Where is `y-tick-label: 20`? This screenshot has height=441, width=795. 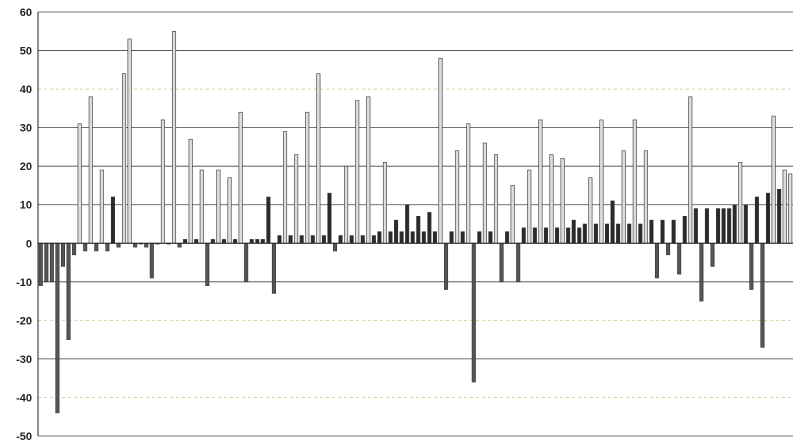
y-tick-label: 20 is located at coordinates (26, 167).